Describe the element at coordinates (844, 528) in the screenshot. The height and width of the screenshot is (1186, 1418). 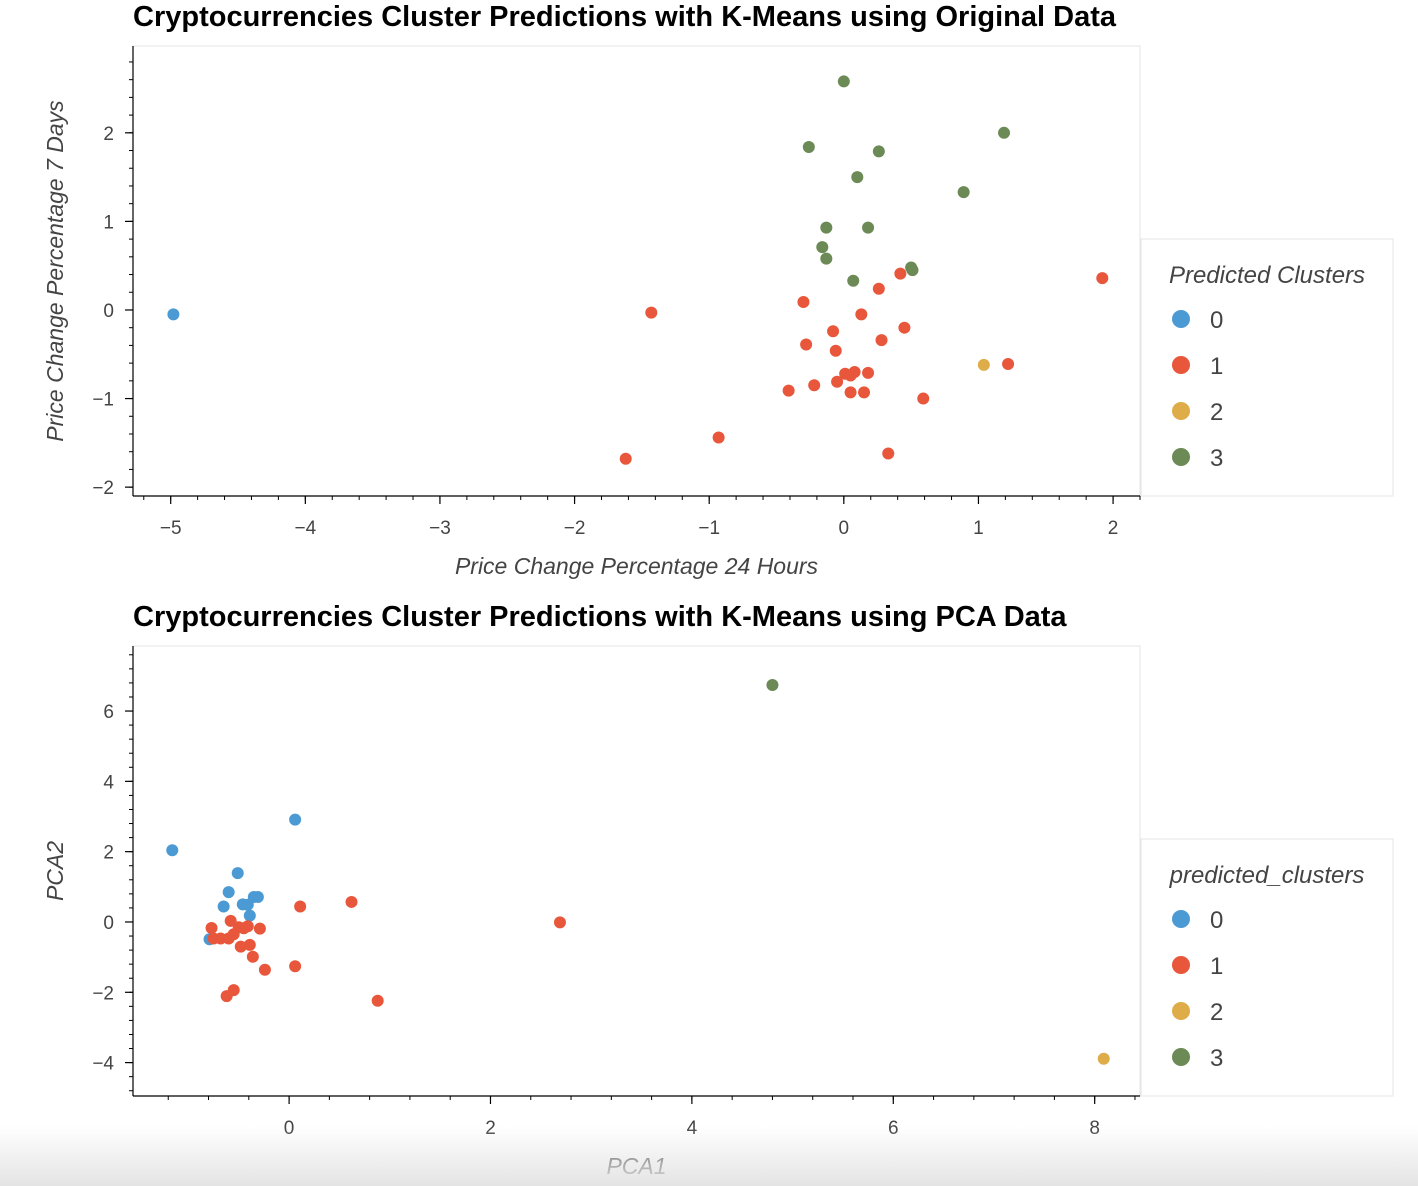
I see `x-tick-label: 0` at that location.